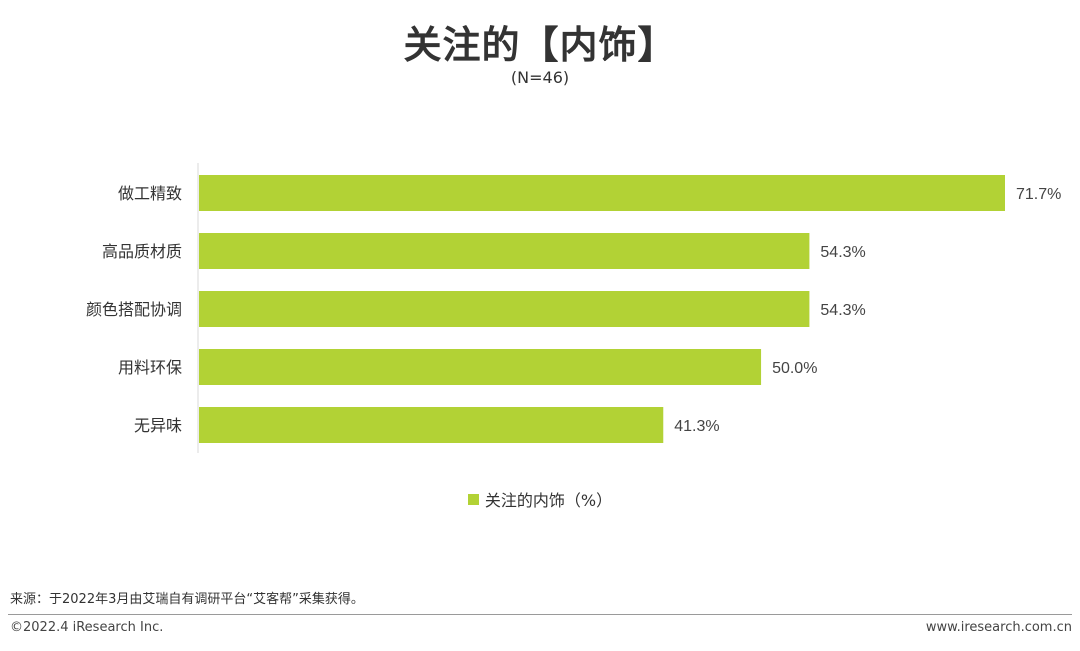 The height and width of the screenshot is (651, 1080). I want to click on chart-title: 关注的【内饰】, so click(540, 45).